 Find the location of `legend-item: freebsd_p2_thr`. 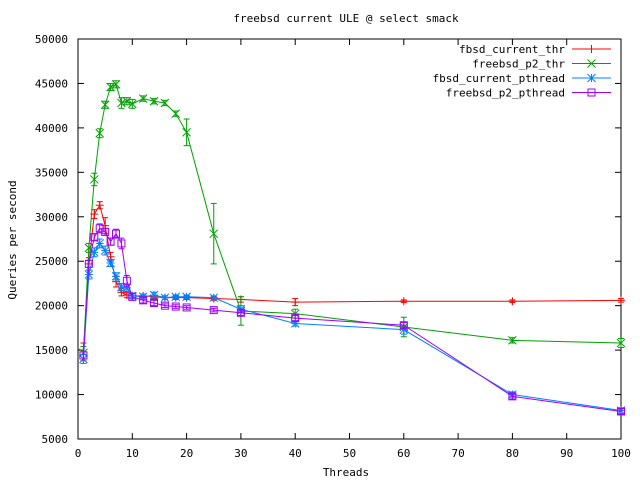

legend-item: freebsd_p2_thr is located at coordinates (541, 64).